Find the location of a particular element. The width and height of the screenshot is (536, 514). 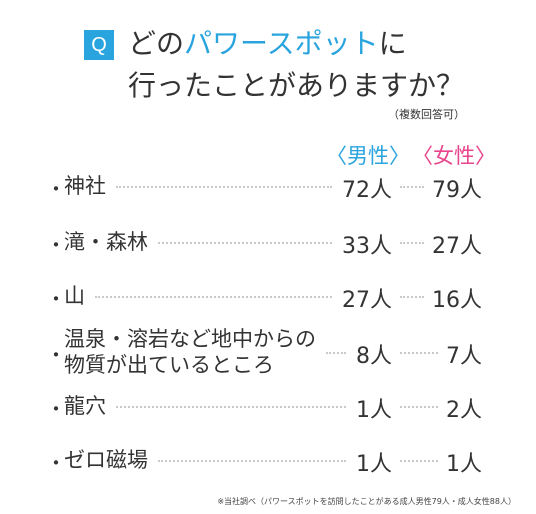

female-value: 27人 is located at coordinates (457, 246).